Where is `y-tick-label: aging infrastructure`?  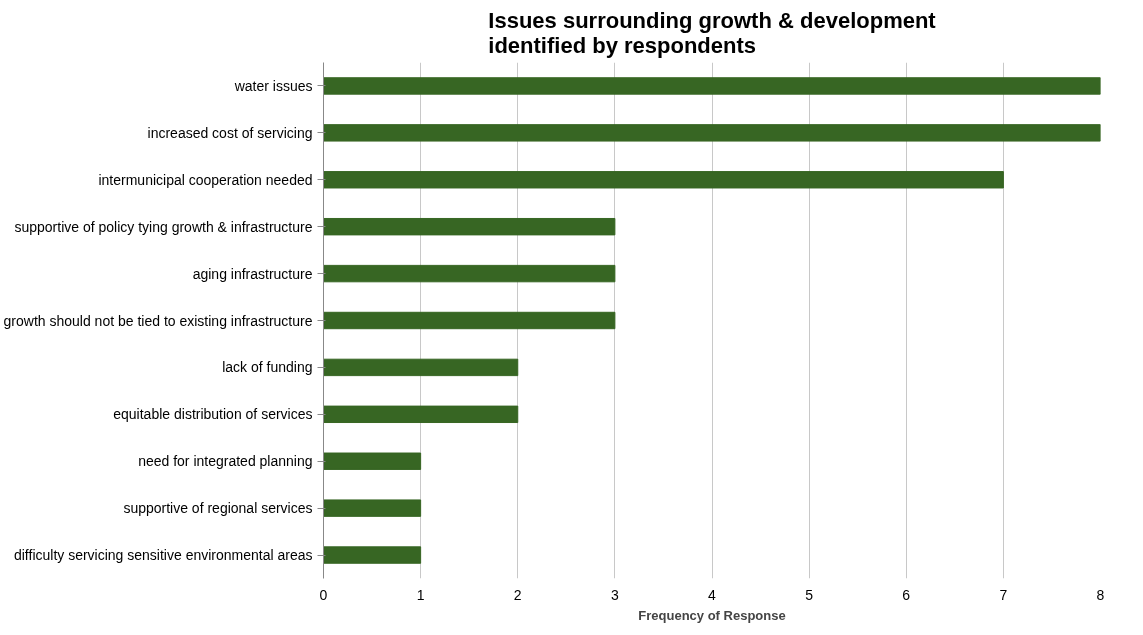 y-tick-label: aging infrastructure is located at coordinates (252, 273).